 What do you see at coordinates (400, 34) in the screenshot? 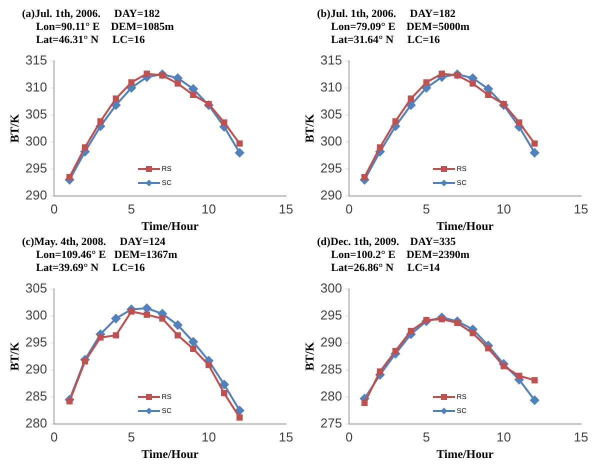
I see `chart-subtitle: Lon=79.09° E DEM=5000m Lat=31.64° N LC=16` at bounding box center [400, 34].